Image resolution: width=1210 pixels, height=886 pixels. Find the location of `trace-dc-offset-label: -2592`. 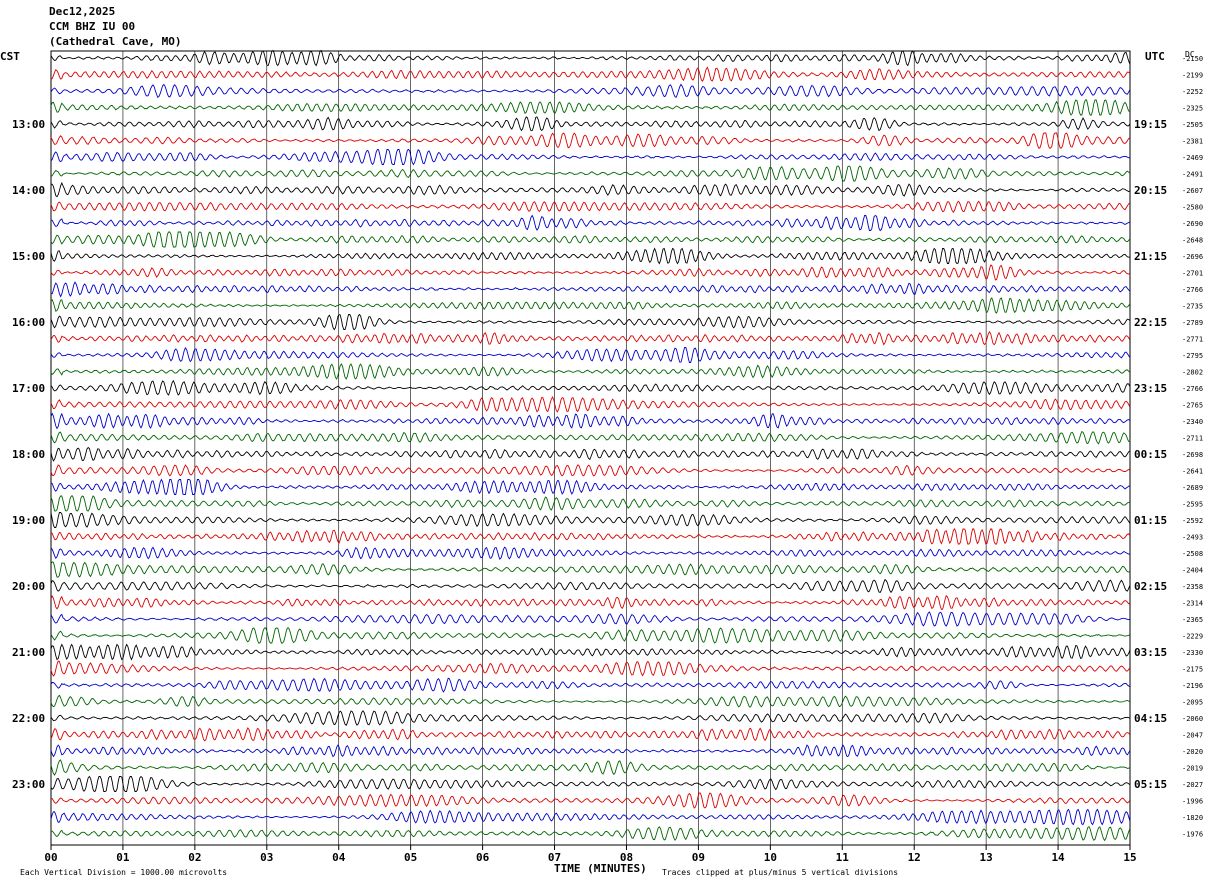

trace-dc-offset-label: -2592 is located at coordinates (1192, 521).